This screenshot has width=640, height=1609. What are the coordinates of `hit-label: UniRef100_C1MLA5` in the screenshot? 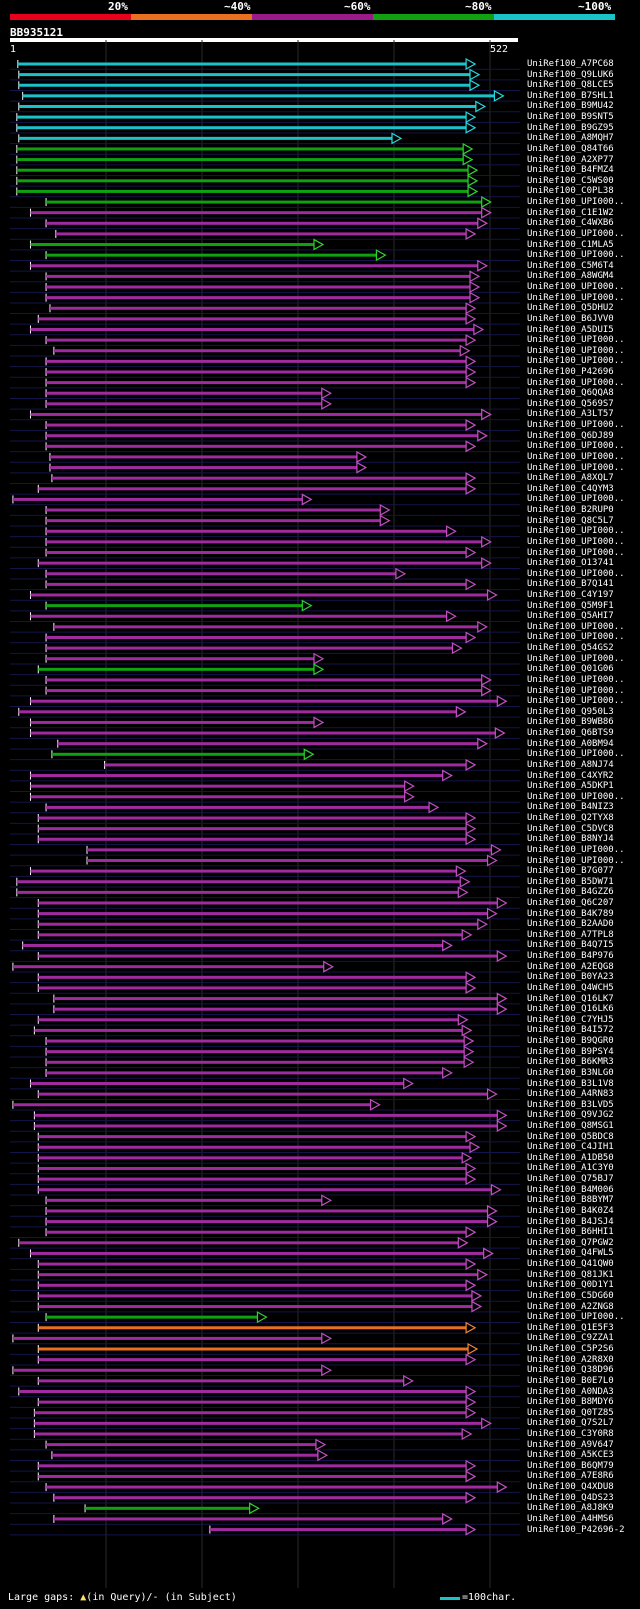 It's located at (570, 244).